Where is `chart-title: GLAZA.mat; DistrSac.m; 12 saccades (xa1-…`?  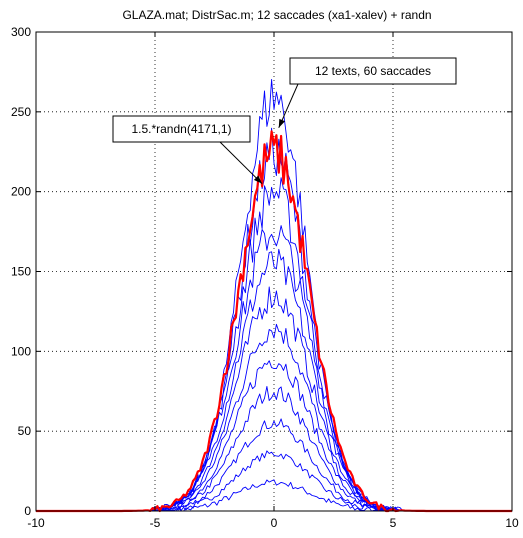 chart-title: GLAZA.mat; DistrSac.m; 12 saccades (xa1-… is located at coordinates (276, 15).